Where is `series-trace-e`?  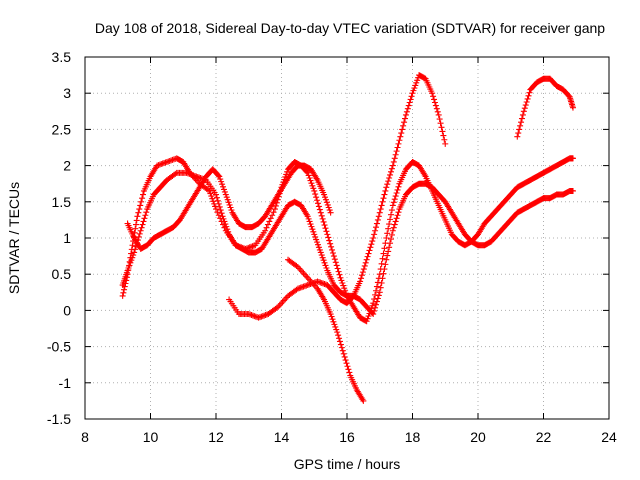
series-trace-e is located at coordinates (326, 330).